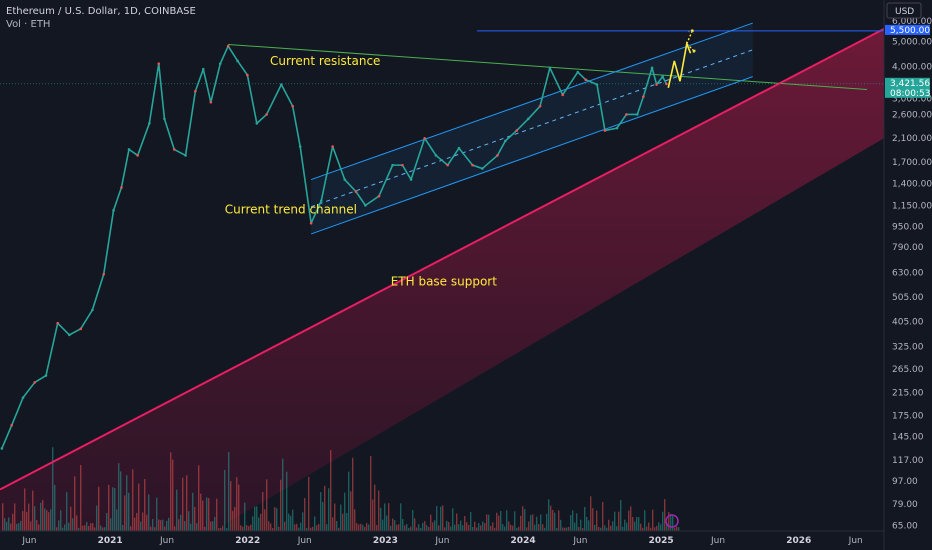  What do you see at coordinates (908, 416) in the screenshot?
I see `y-tick-label: 175.00` at bounding box center [908, 416].